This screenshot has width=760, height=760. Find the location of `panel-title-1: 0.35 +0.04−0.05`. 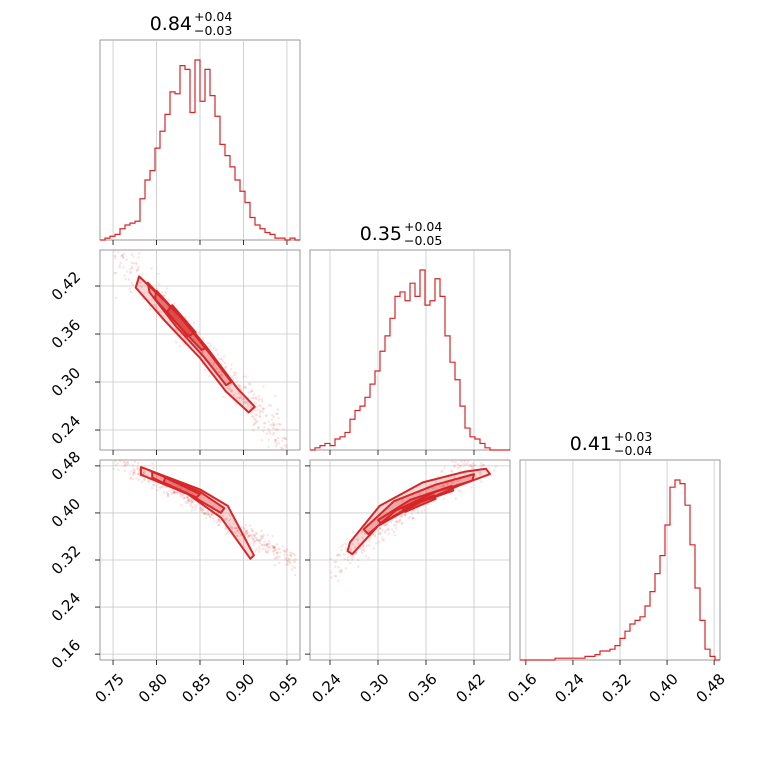

panel-title-1: 0.35 +0.04−0.05 is located at coordinates (401, 233).